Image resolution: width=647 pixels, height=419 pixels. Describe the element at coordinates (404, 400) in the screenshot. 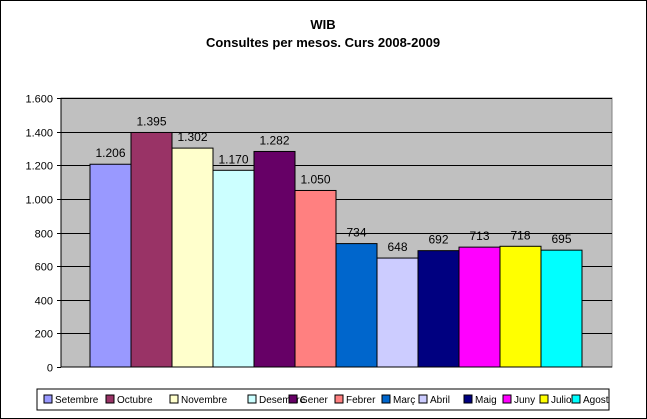

I see `legend-label: Març` at that location.